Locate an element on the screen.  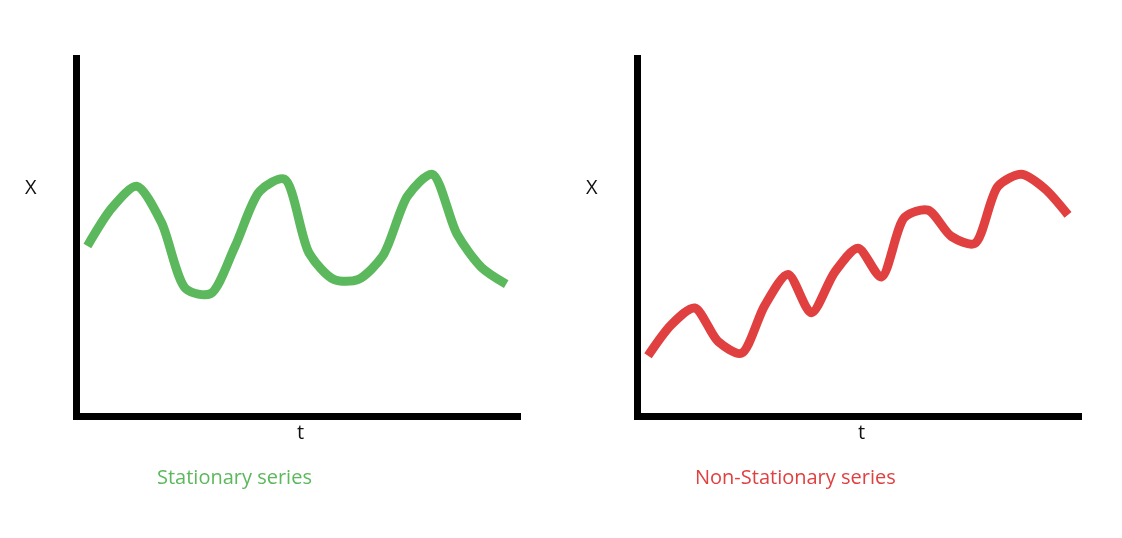
text: Non-Stationary series is located at coordinates (795, 476).